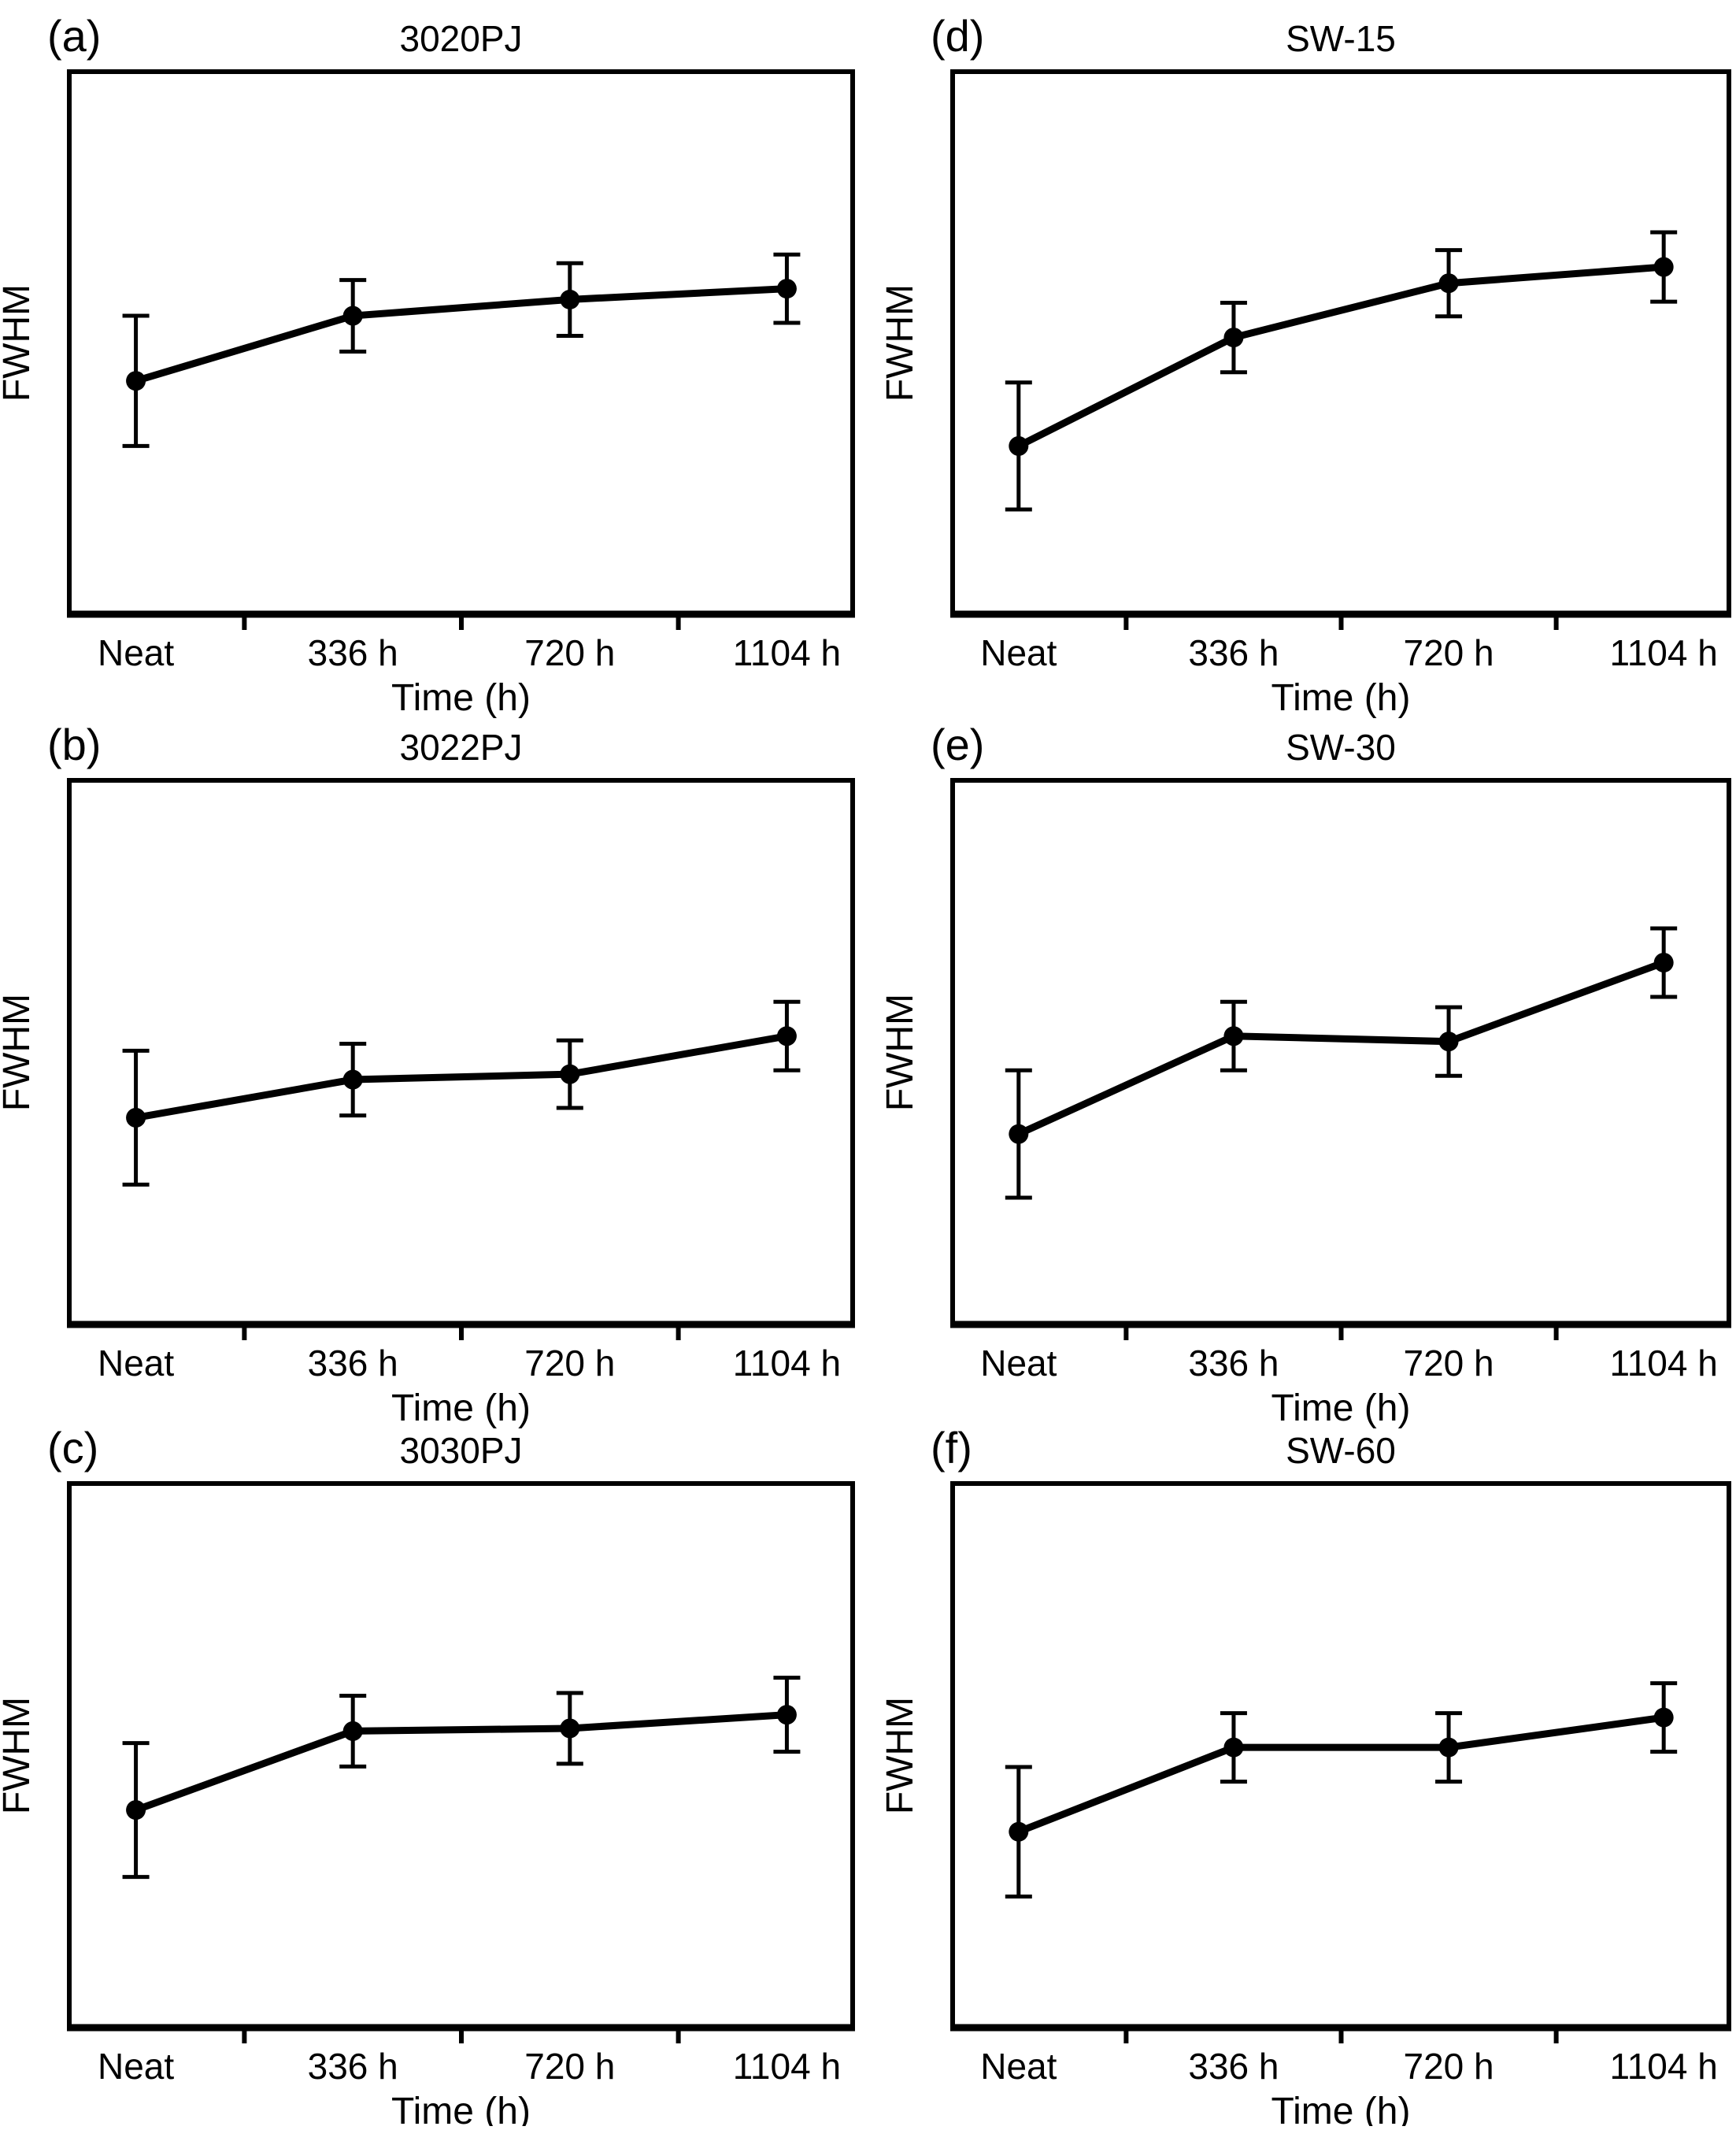  What do you see at coordinates (957, 744) in the screenshot?
I see `panel-letter: (e)` at bounding box center [957, 744].